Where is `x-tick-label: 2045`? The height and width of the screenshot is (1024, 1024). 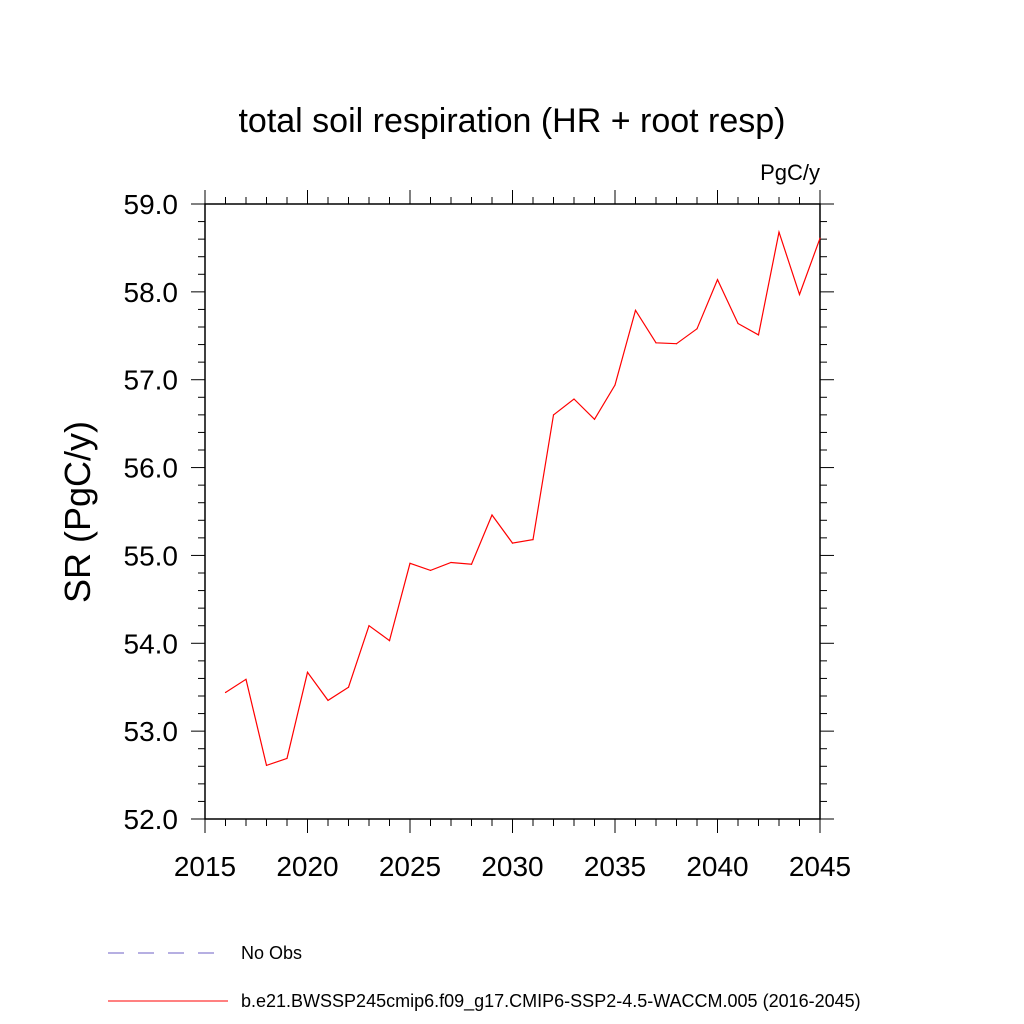 x-tick-label: 2045 is located at coordinates (820, 866).